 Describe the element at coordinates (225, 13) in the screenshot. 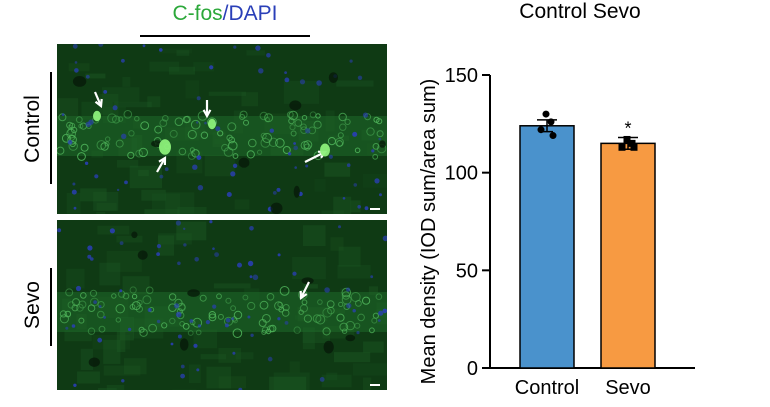

I see `header-slash: /` at that location.